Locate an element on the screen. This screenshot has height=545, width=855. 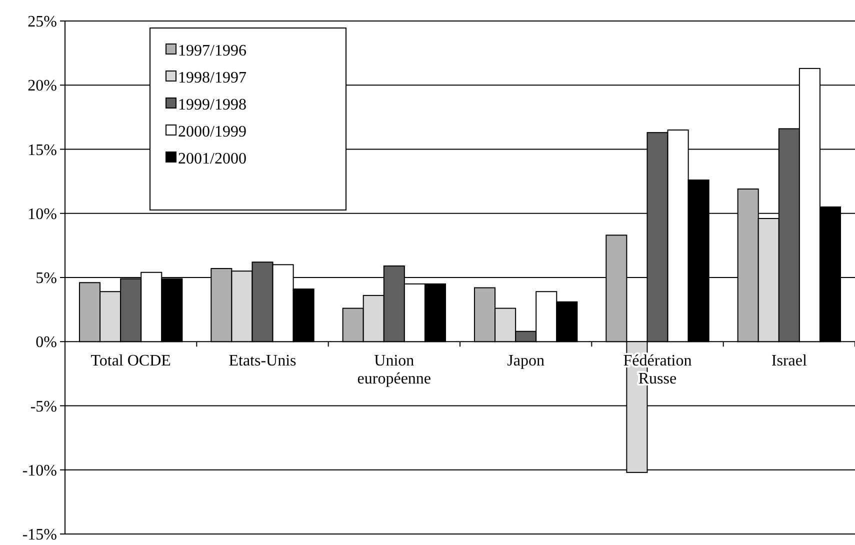
y-tick-label: 15% is located at coordinates (42, 150).